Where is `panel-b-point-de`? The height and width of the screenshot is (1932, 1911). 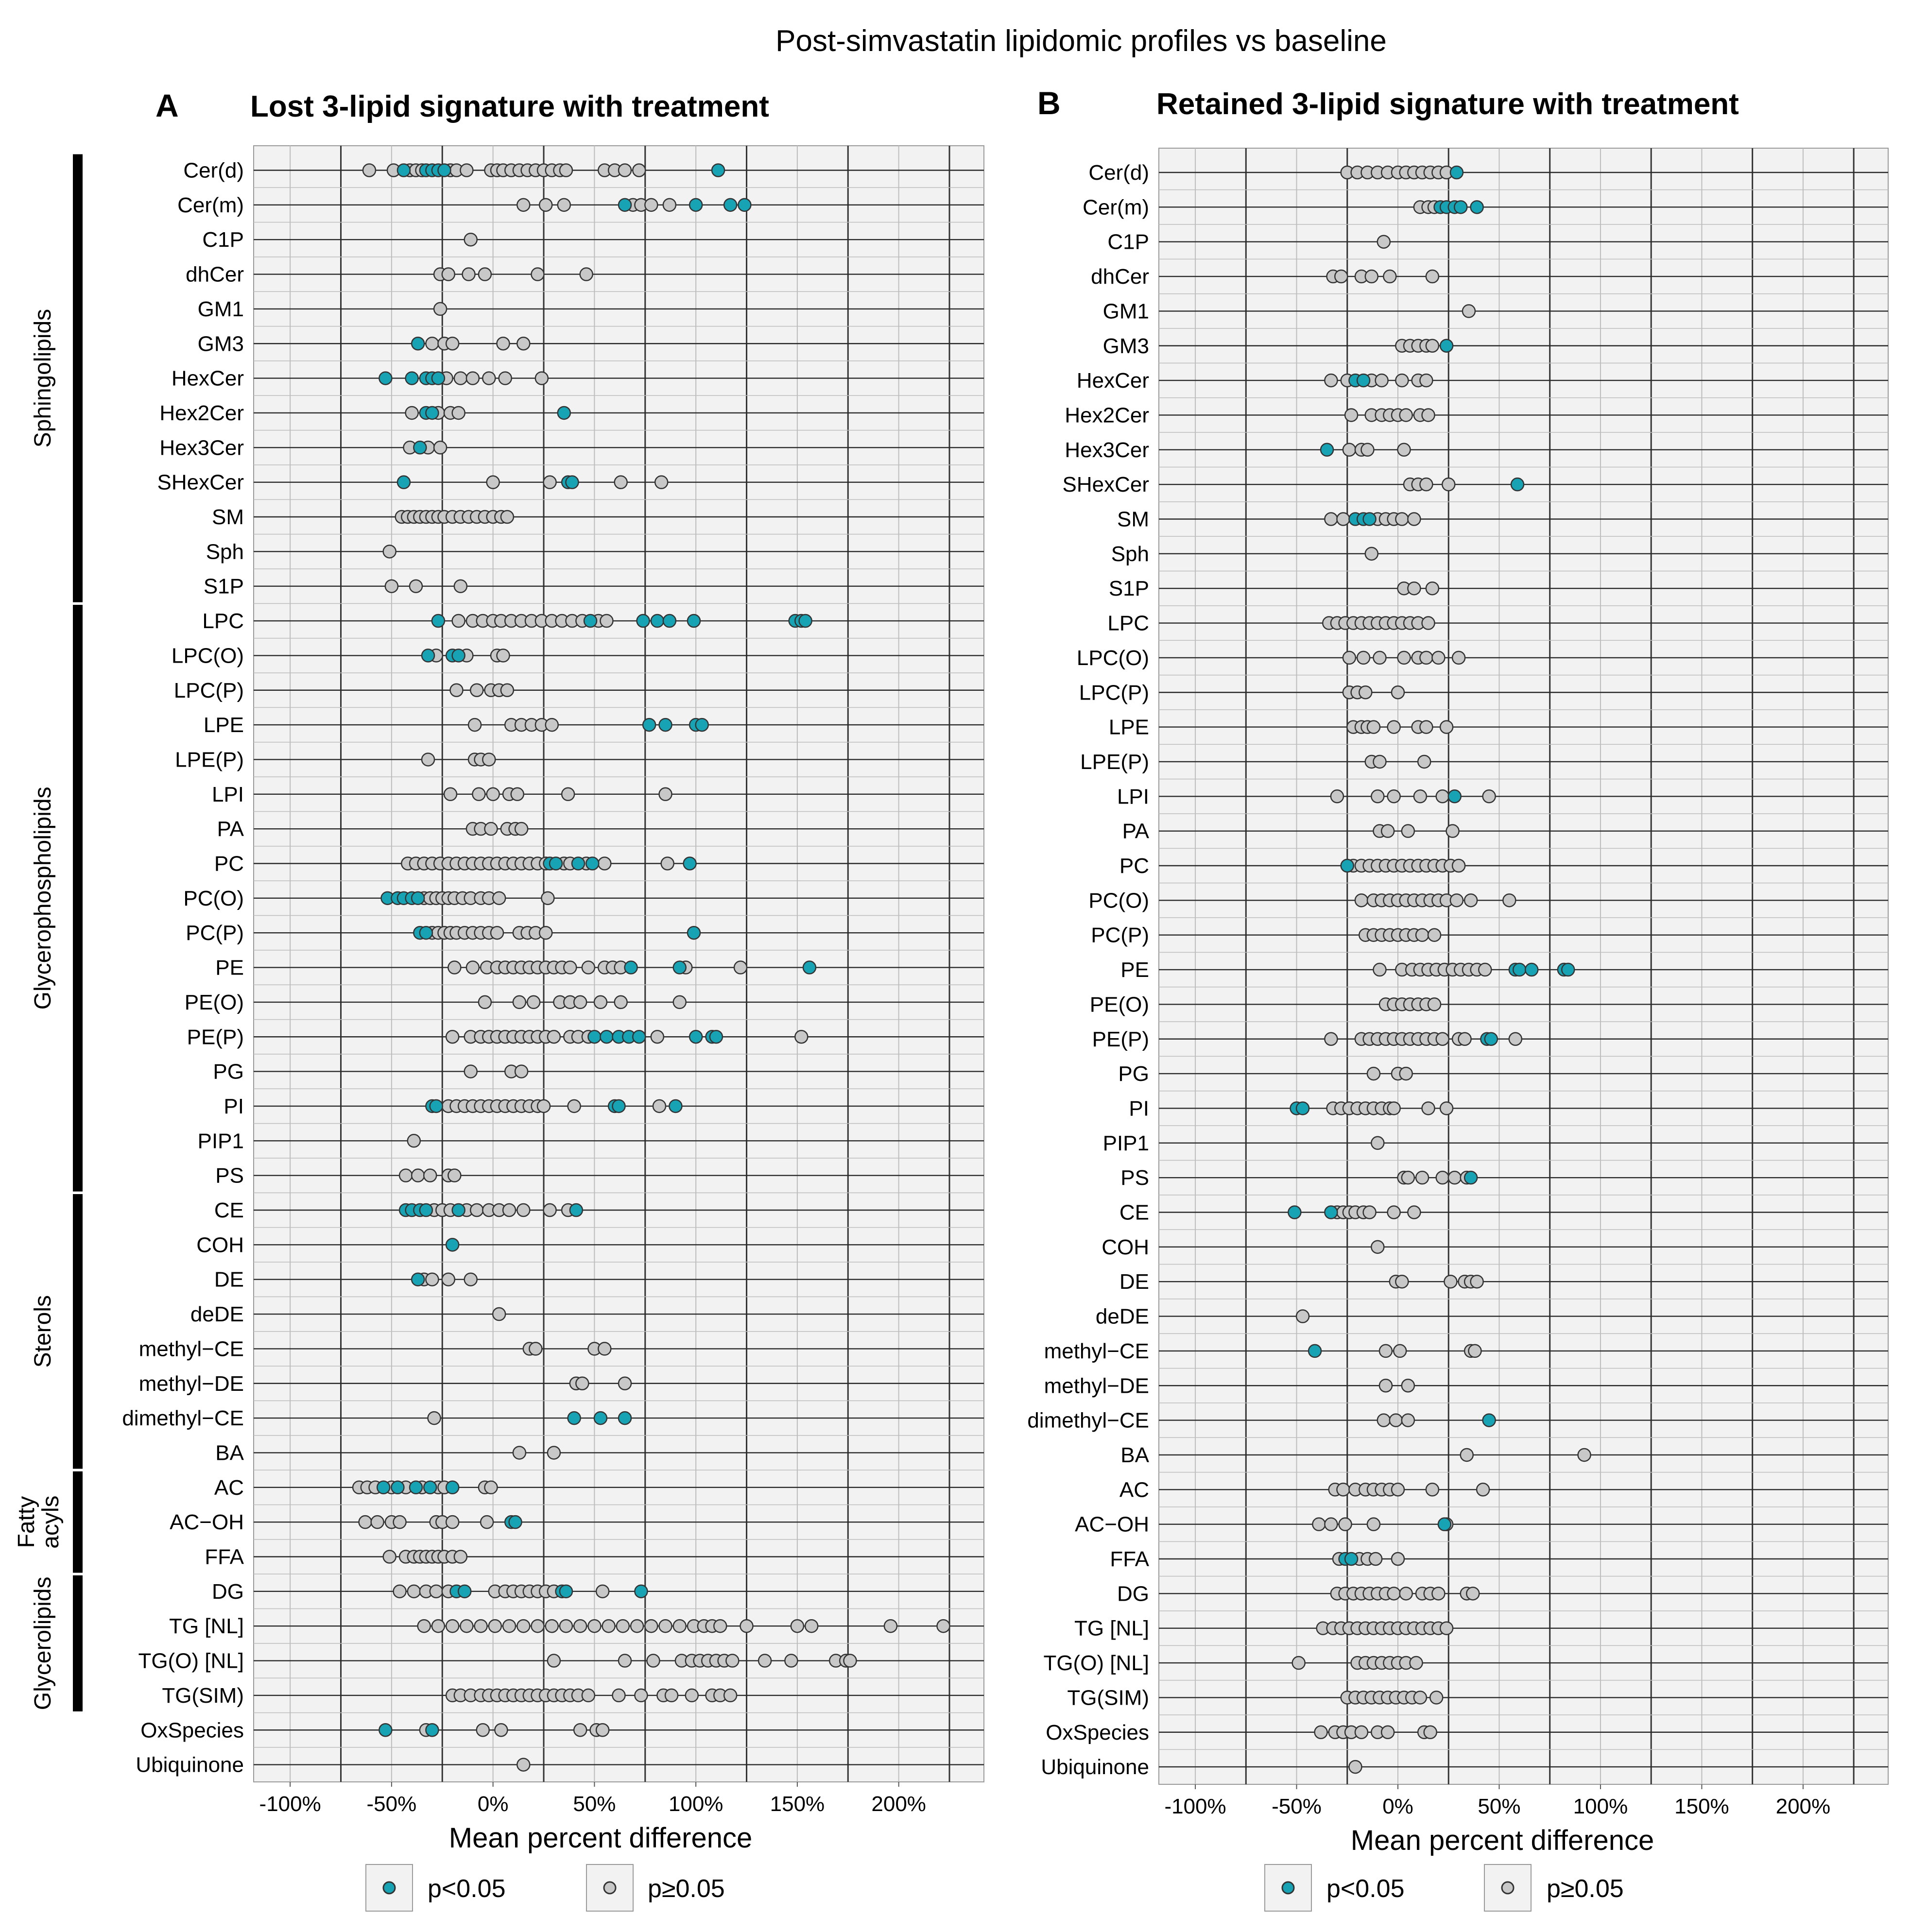
panel-b-point-de is located at coordinates (1477, 1281).